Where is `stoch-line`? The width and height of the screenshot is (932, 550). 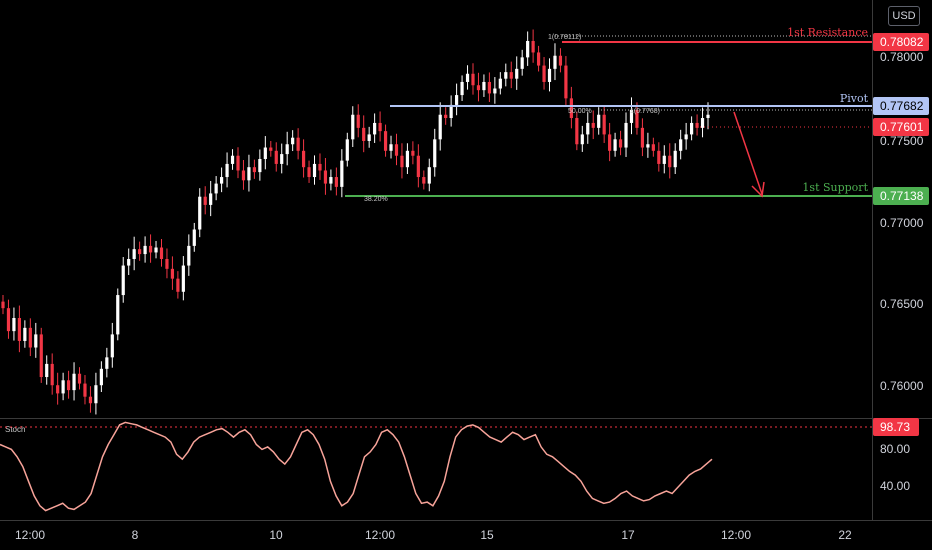
stoch-line is located at coordinates (356, 466).